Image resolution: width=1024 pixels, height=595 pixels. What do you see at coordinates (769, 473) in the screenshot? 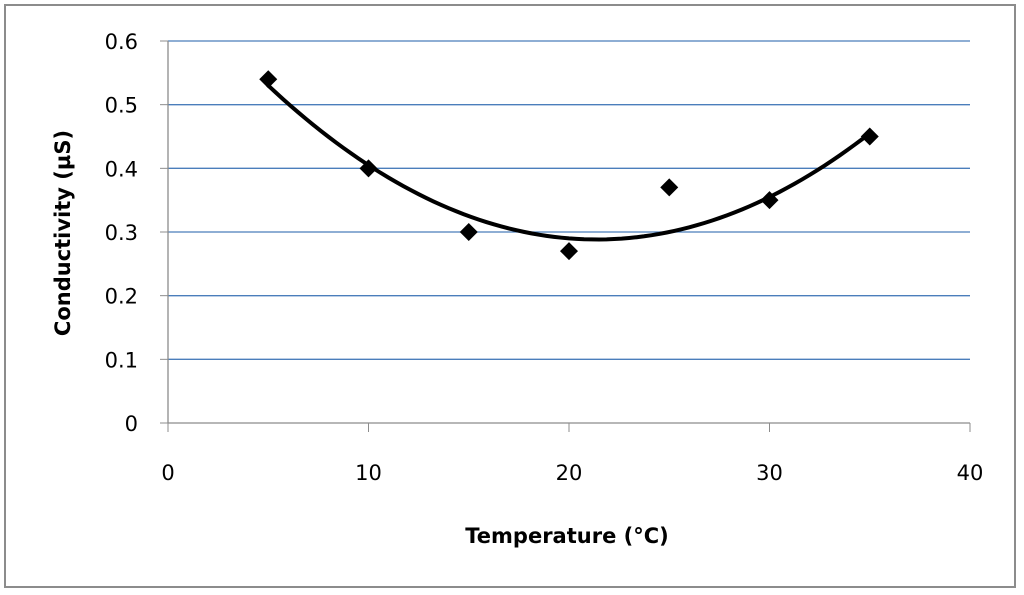
I see `x-tick-label: 30` at bounding box center [769, 473].